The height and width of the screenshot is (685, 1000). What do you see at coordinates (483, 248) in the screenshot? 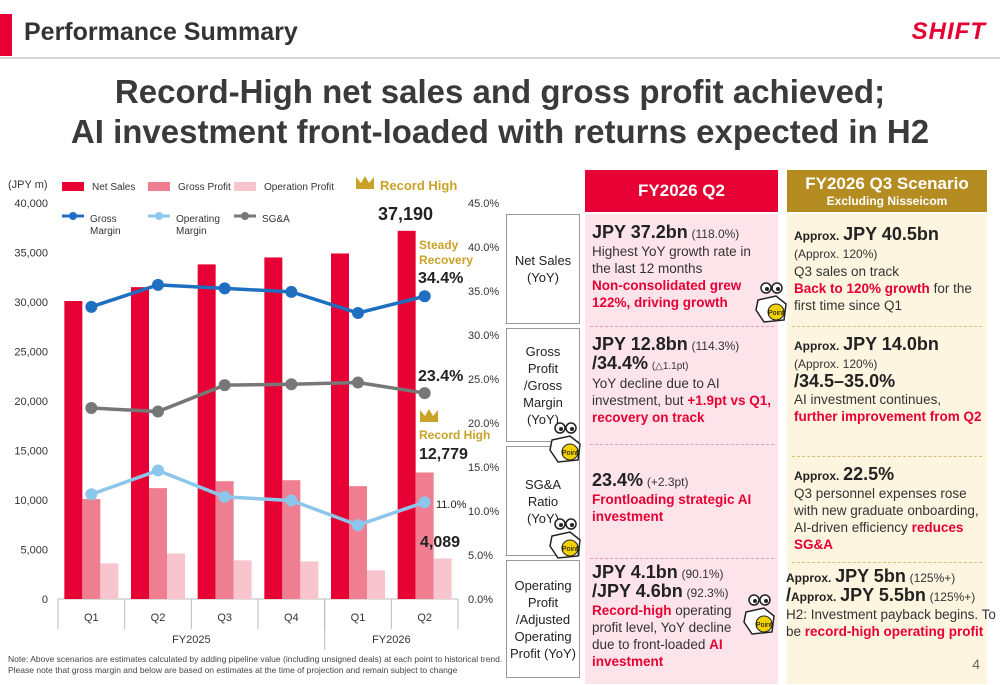
I see `y2-axis-tick-label: 40.0%` at bounding box center [483, 248].